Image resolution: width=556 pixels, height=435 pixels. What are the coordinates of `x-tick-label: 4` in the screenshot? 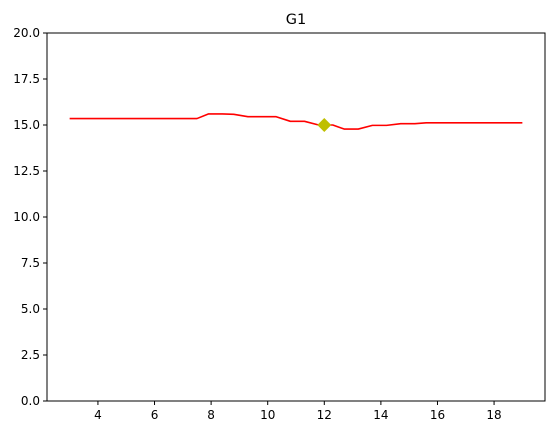 It's located at (98, 415).